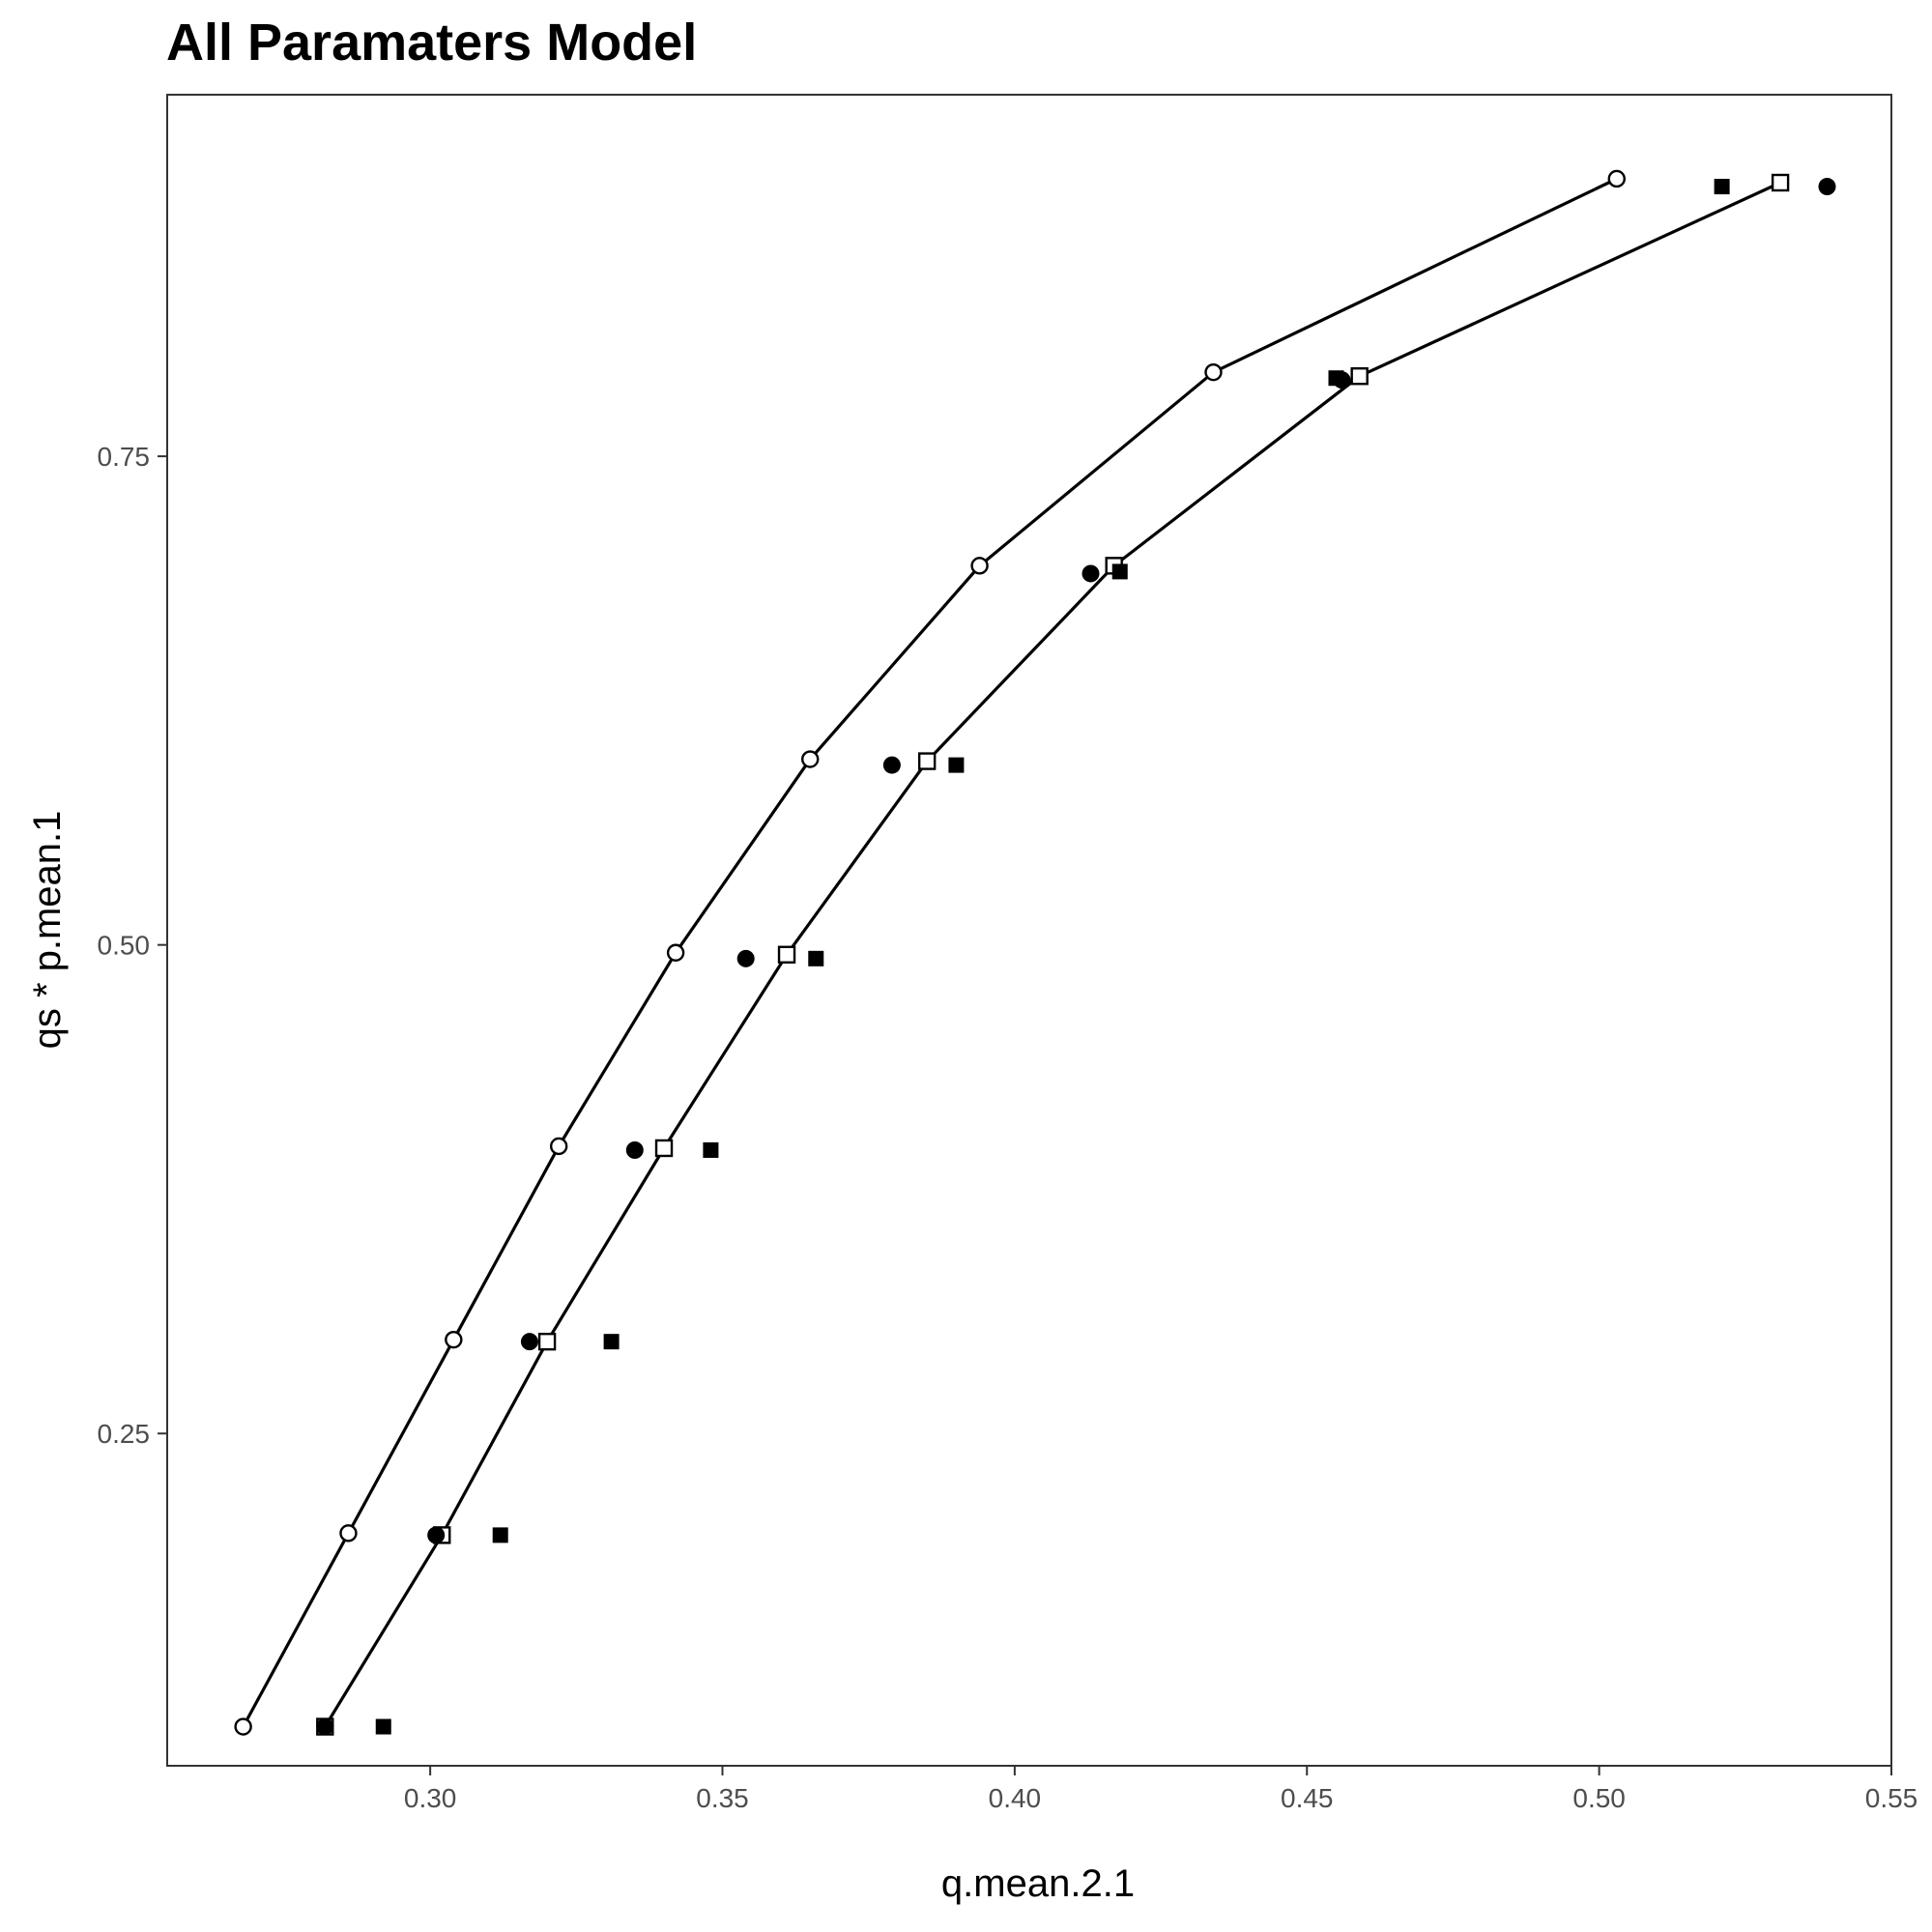  What do you see at coordinates (1038, 1883) in the screenshot?
I see `x-axis-label: q.mean.2.1` at bounding box center [1038, 1883].